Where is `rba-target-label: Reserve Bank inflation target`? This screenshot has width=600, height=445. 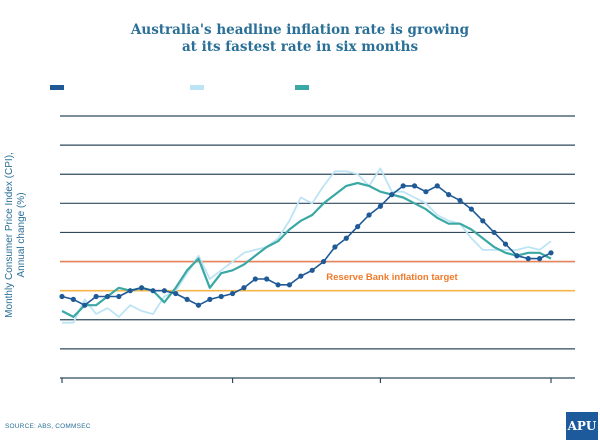 rba-target-label: Reserve Bank inflation target is located at coordinates (392, 277).